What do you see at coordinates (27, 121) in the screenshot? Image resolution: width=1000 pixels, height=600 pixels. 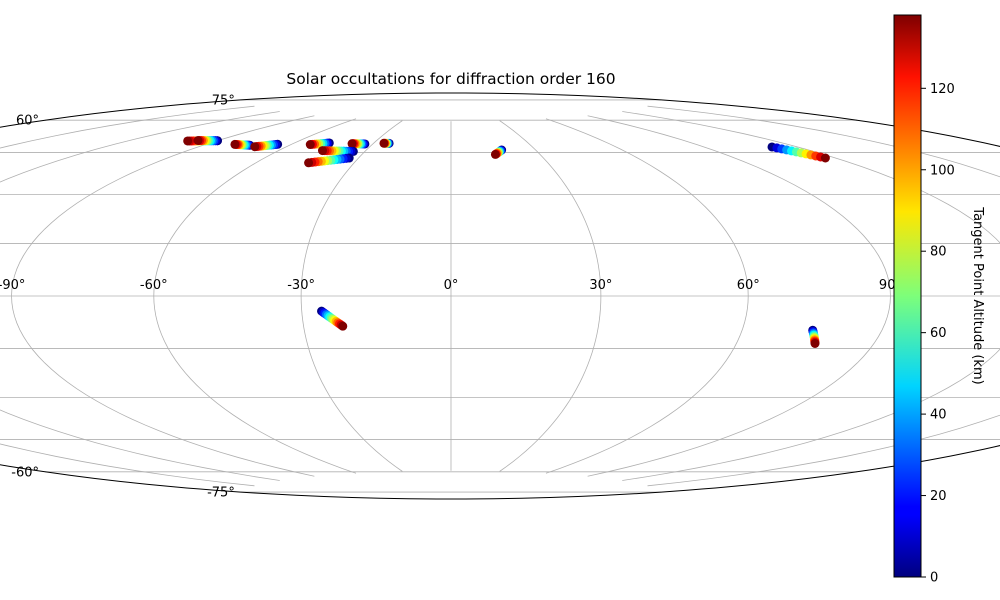 I see `latitude-tick-label: 60°` at bounding box center [27, 121].